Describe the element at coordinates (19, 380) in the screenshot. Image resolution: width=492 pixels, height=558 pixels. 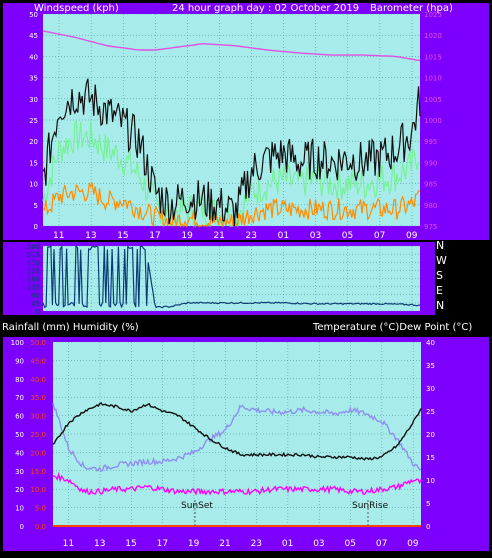
I see `humidity-y-tick-label: 80` at that location.